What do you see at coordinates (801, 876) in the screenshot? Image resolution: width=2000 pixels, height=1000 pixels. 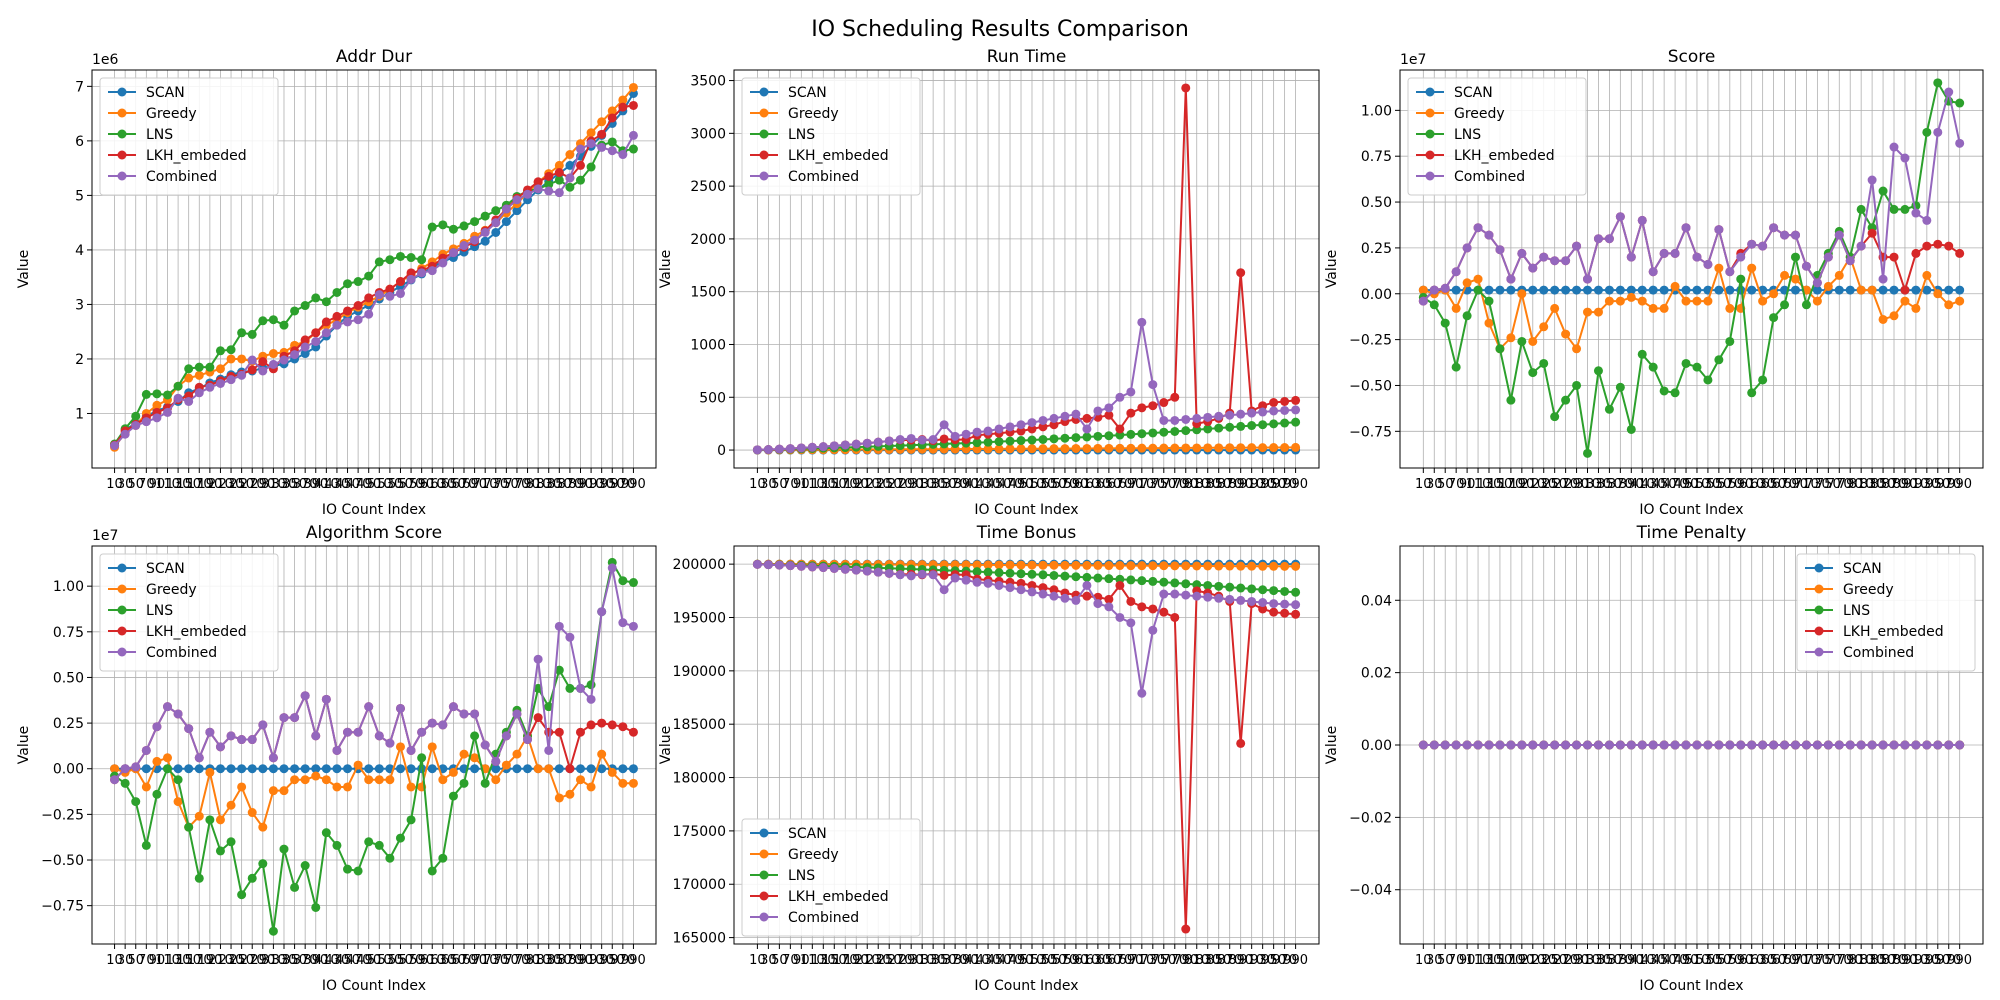 I see `legend-label: LNS` at bounding box center [801, 876].